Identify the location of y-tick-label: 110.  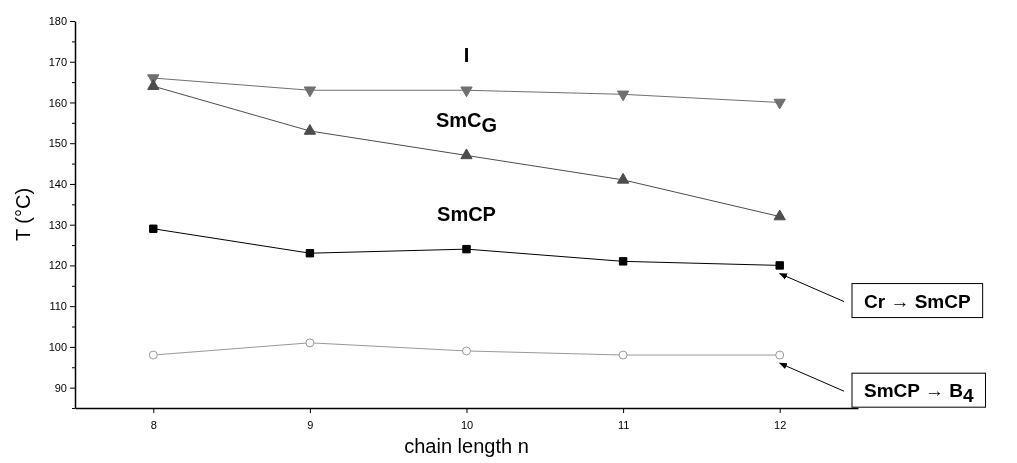
(58, 306).